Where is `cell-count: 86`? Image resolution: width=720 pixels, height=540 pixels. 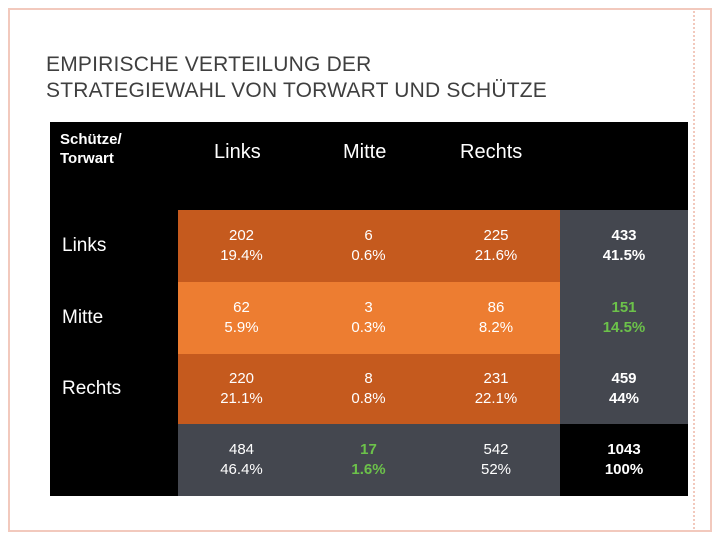 cell-count: 86 is located at coordinates (496, 307).